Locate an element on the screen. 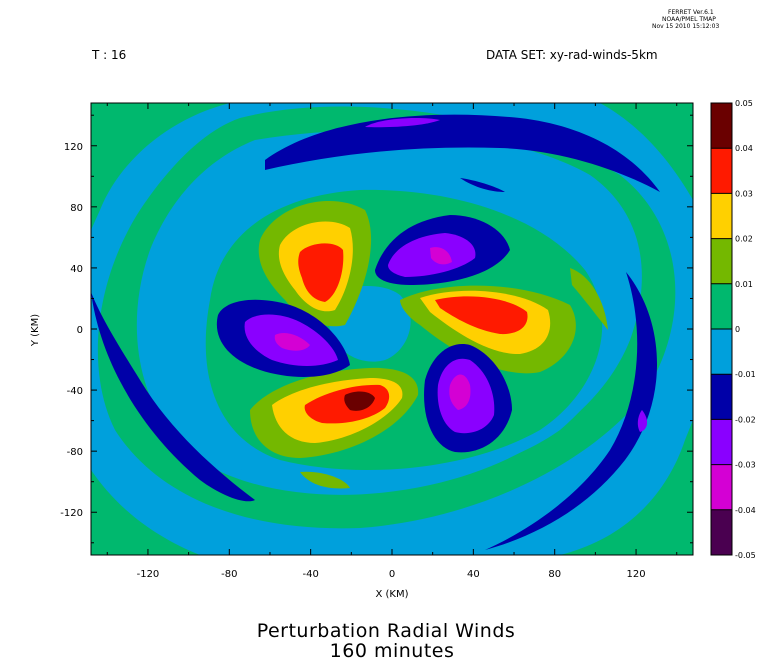 The image size is (768, 662). ferret-org: NOAA/PMEL TMAP is located at coordinates (689, 19).